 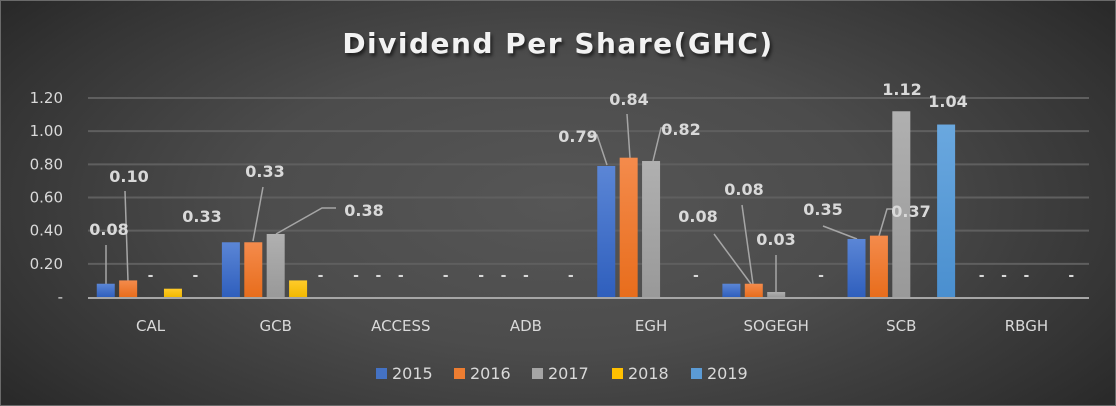 What do you see at coordinates (46, 164) in the screenshot?
I see `y-tick-label: 0.80` at bounding box center [46, 164].